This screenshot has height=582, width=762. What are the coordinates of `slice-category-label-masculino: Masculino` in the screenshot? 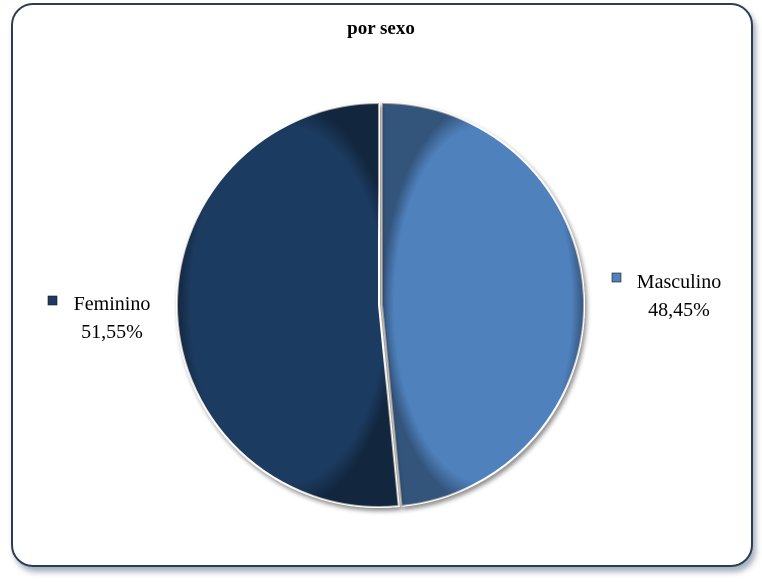 It's located at (679, 282).